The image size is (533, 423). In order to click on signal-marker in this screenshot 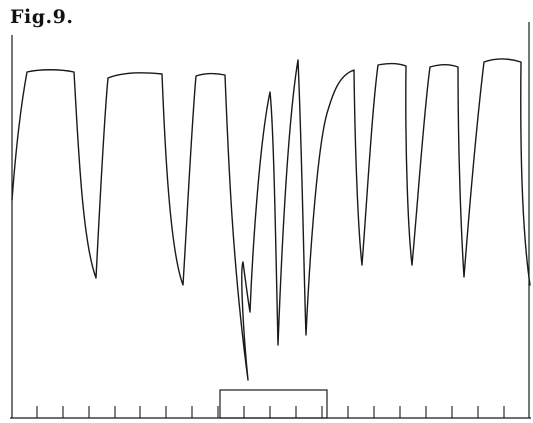, I will do `click(273, 404)`.